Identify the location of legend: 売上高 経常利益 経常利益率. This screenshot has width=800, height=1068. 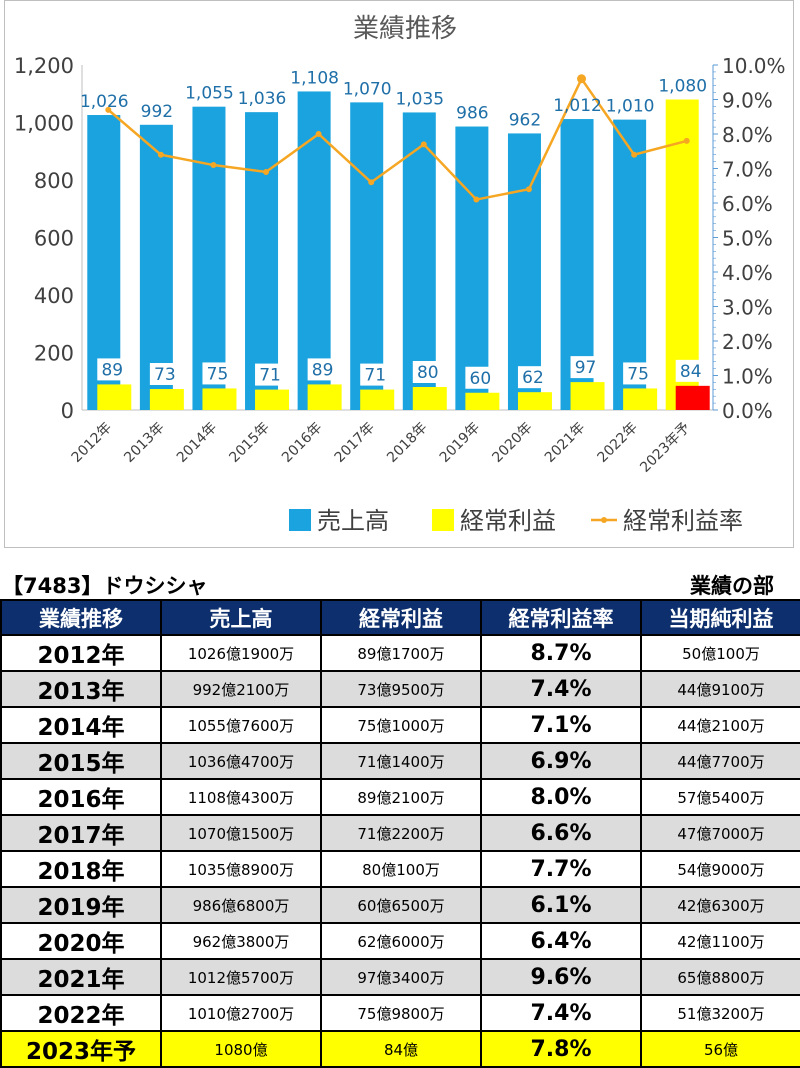
(516, 521).